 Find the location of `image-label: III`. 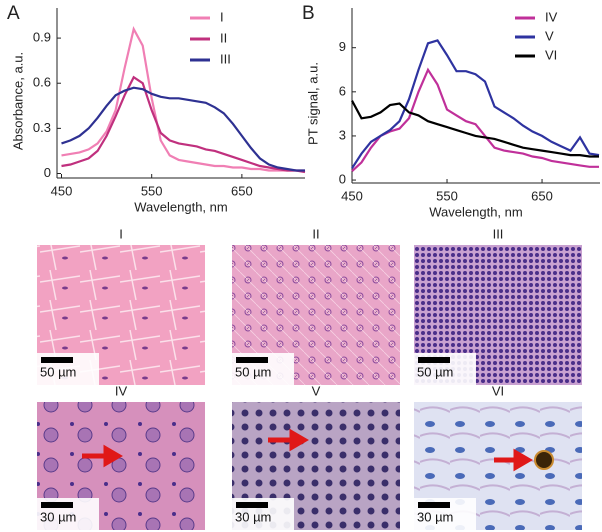

image-label: III is located at coordinates (498, 233).